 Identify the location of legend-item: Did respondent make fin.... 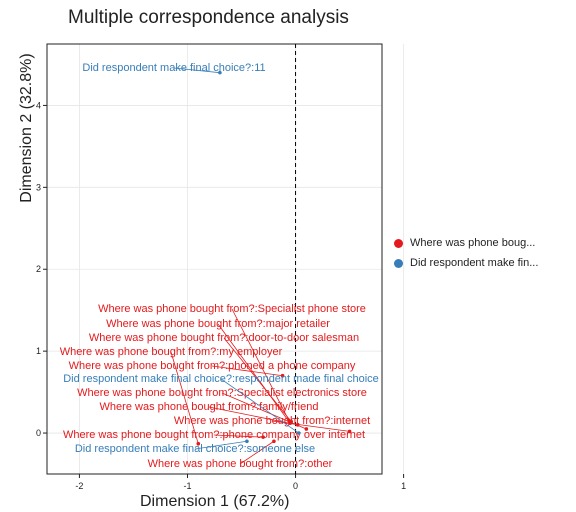
(466, 263).